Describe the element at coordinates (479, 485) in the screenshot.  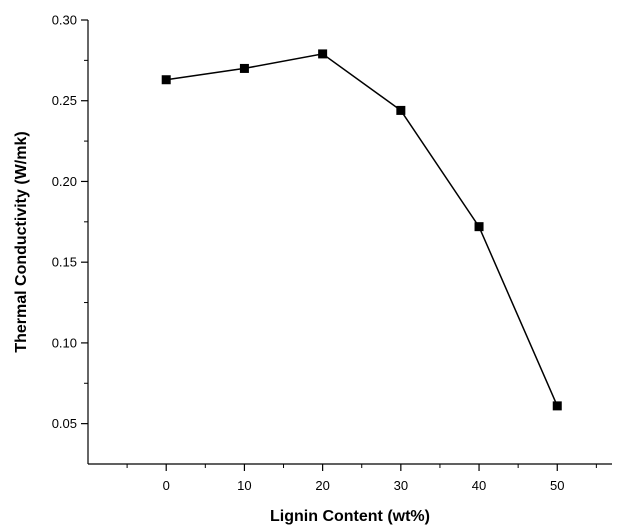
I see `x-tick-label: 40` at that location.